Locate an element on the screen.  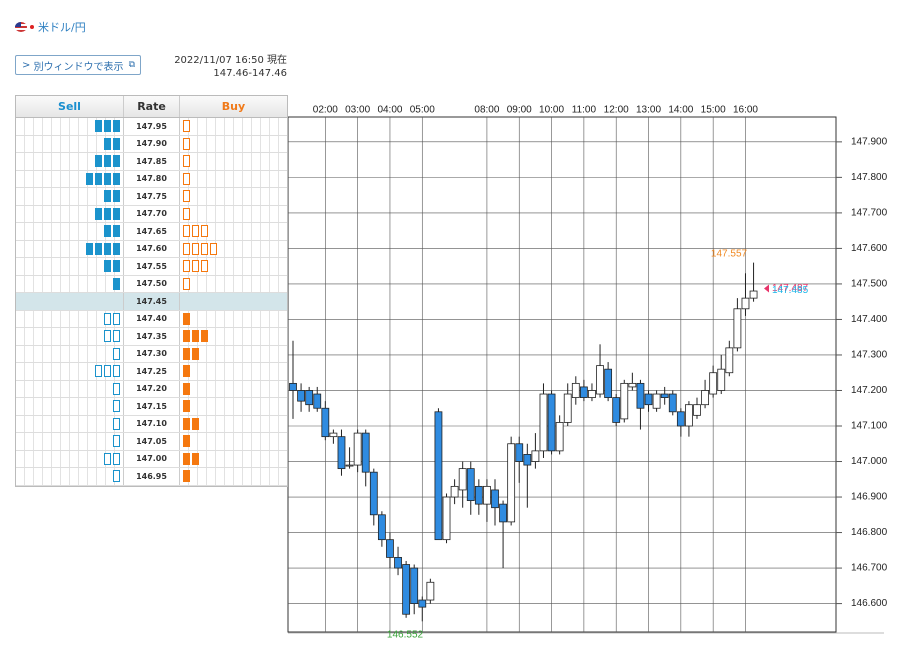
rate-cell: 147.85 is located at coordinates (151, 161).